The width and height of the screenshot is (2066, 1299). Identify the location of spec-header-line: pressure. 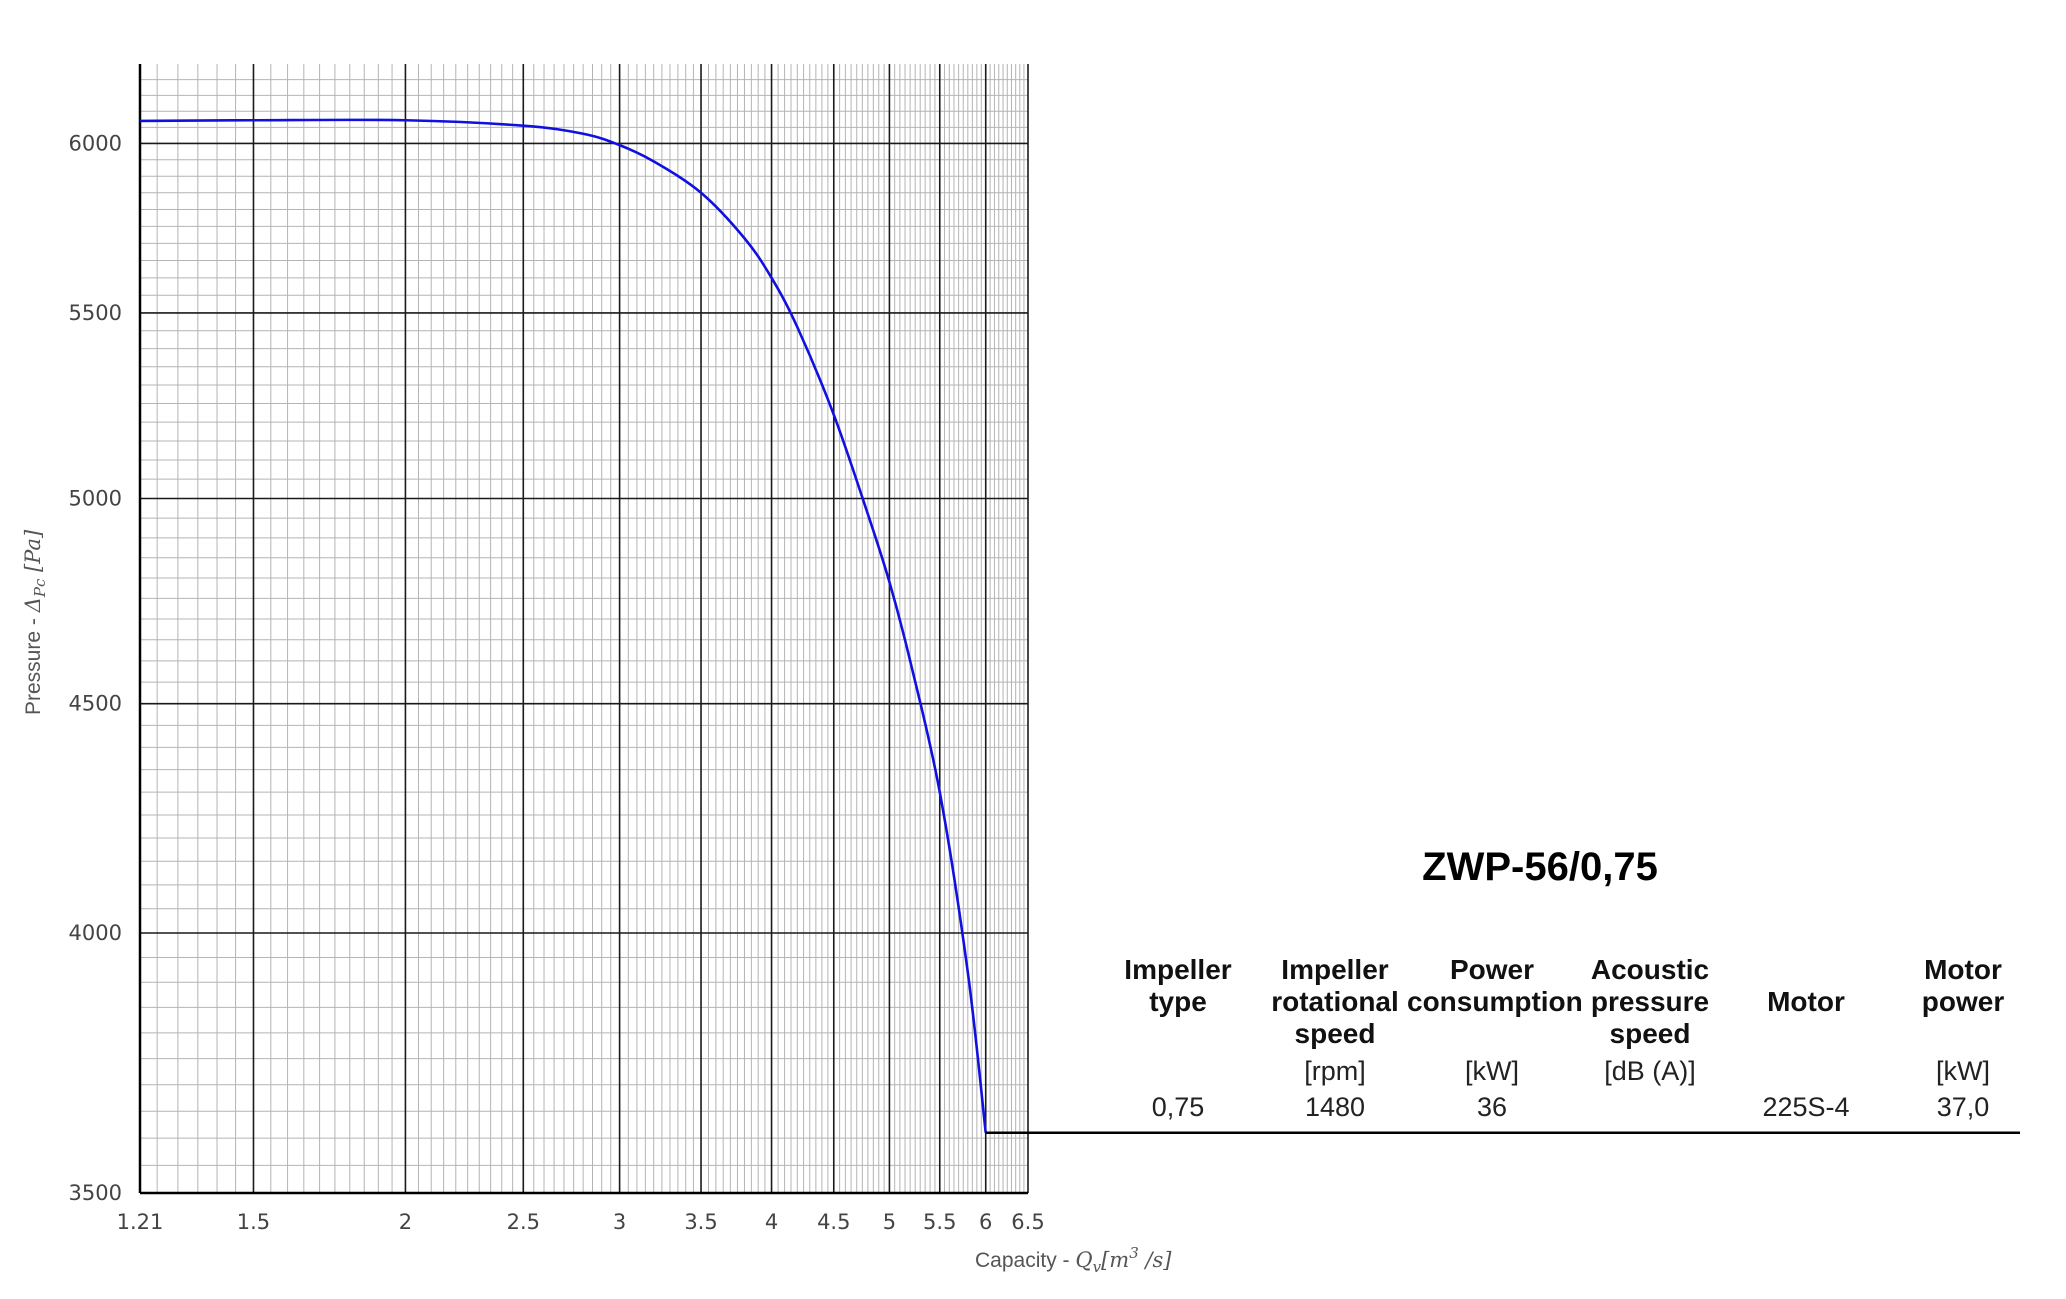
(1650, 1001).